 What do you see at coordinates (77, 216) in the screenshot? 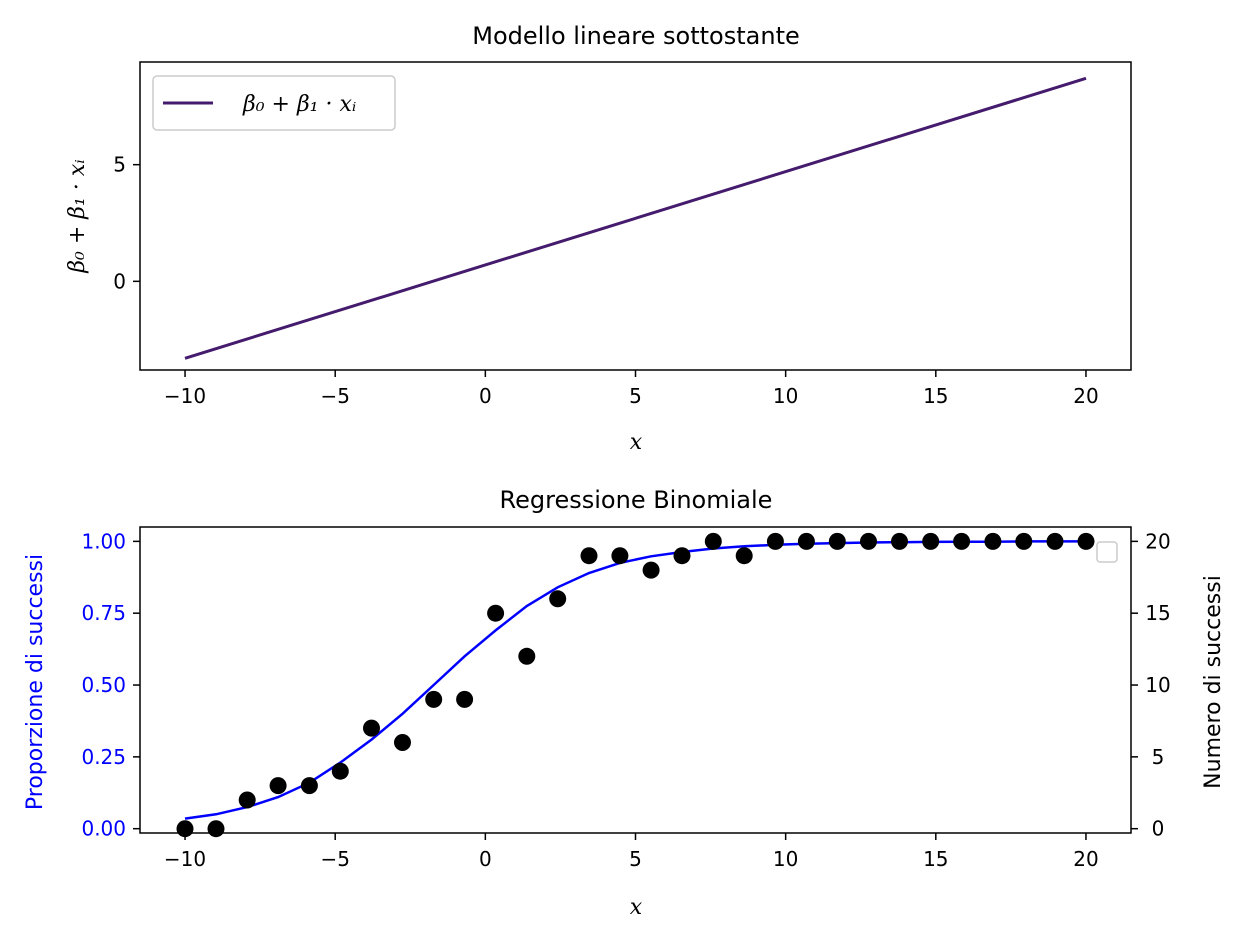
I see `chart1-y-label: β₀ + β₁ · xᵢ` at bounding box center [77, 216].